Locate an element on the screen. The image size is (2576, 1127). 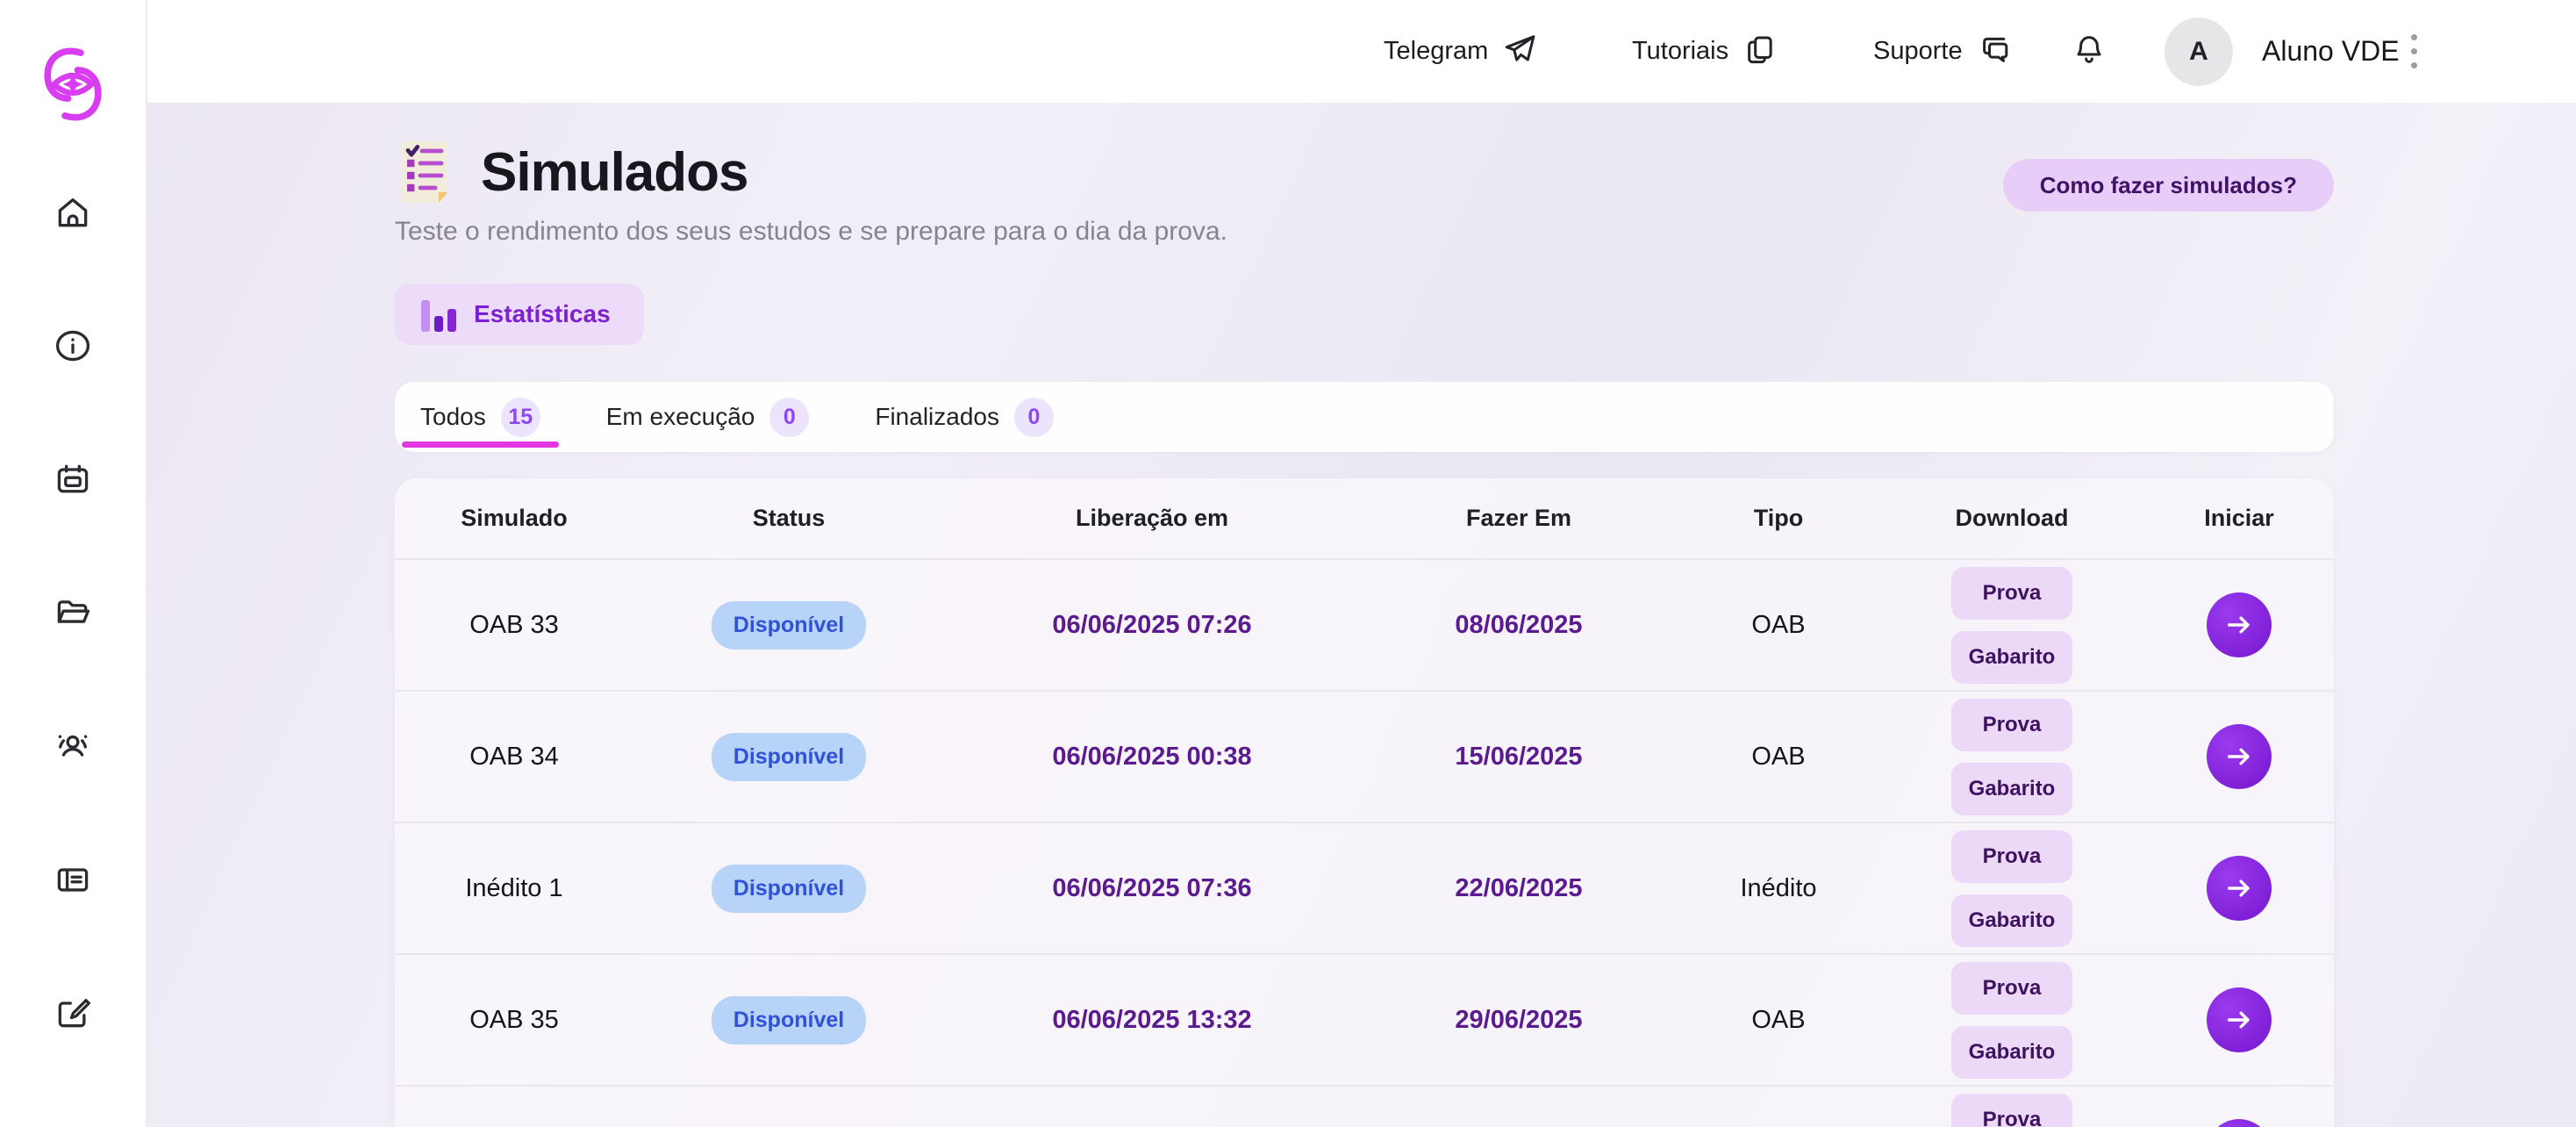
telegram-link: Telegram is located at coordinates (1460, 51).